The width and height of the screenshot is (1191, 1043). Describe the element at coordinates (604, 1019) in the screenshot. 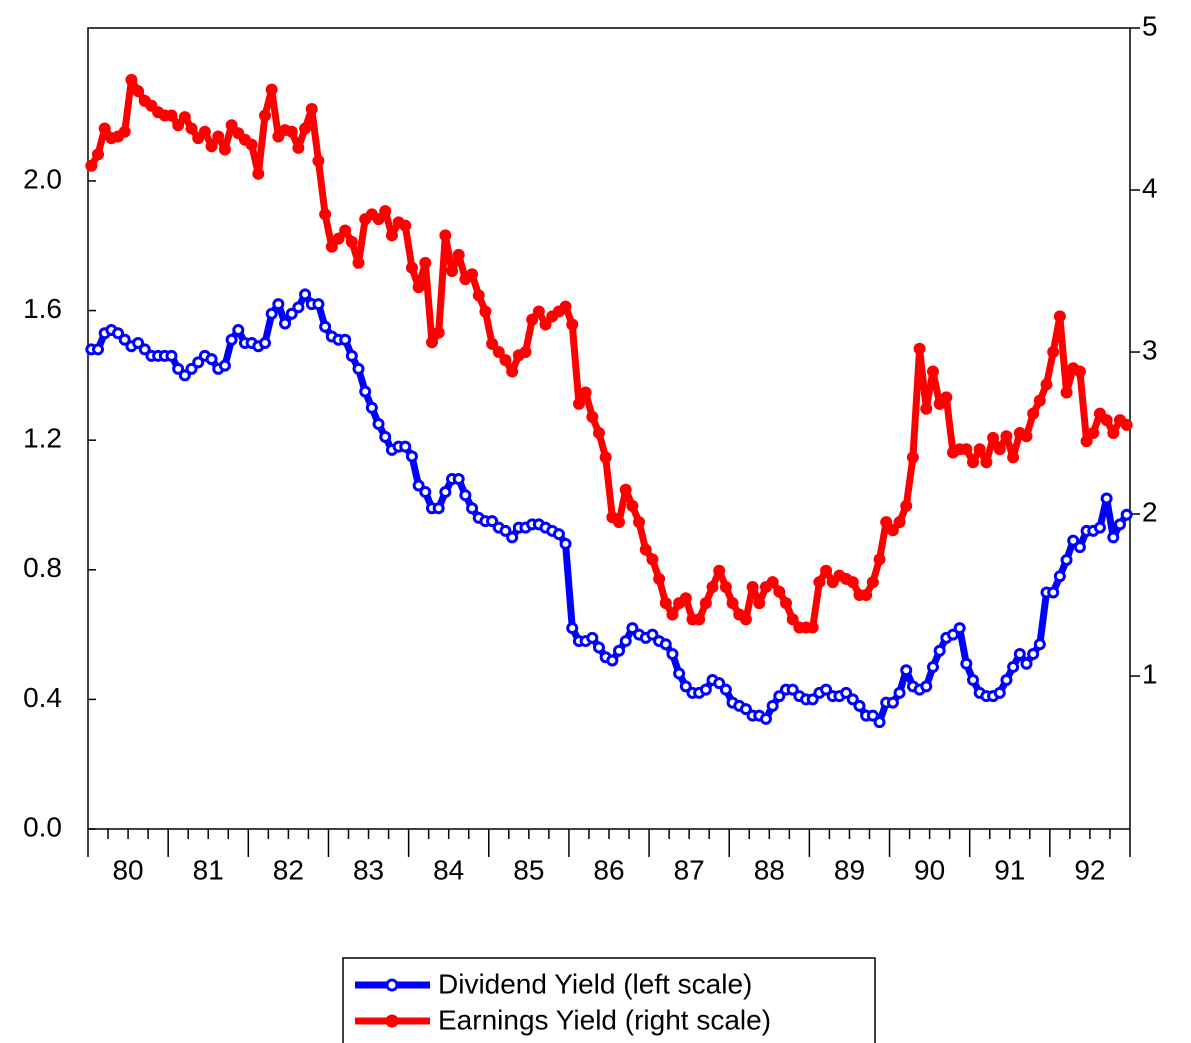

I see `legend-label: Earnings Yield (right scale)` at that location.